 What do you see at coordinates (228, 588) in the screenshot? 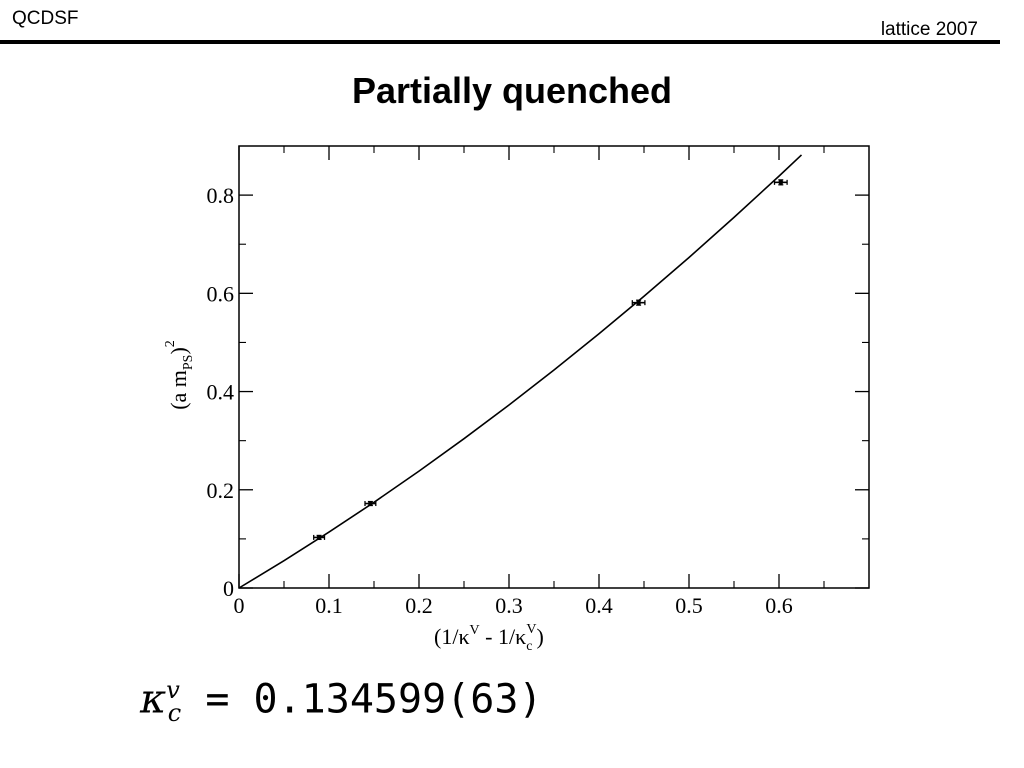
I see `y-tick-label: 0` at bounding box center [228, 588].